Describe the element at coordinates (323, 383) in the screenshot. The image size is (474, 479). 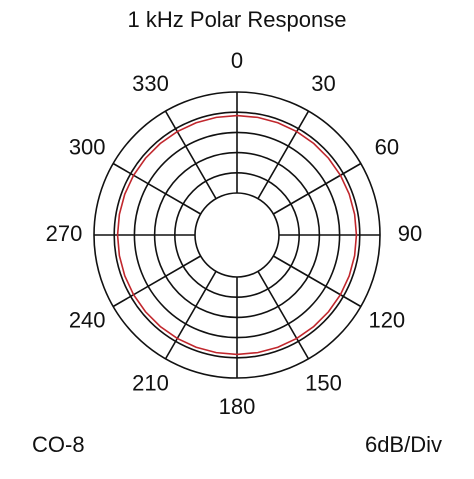
I see `angle-label: 150` at that location.